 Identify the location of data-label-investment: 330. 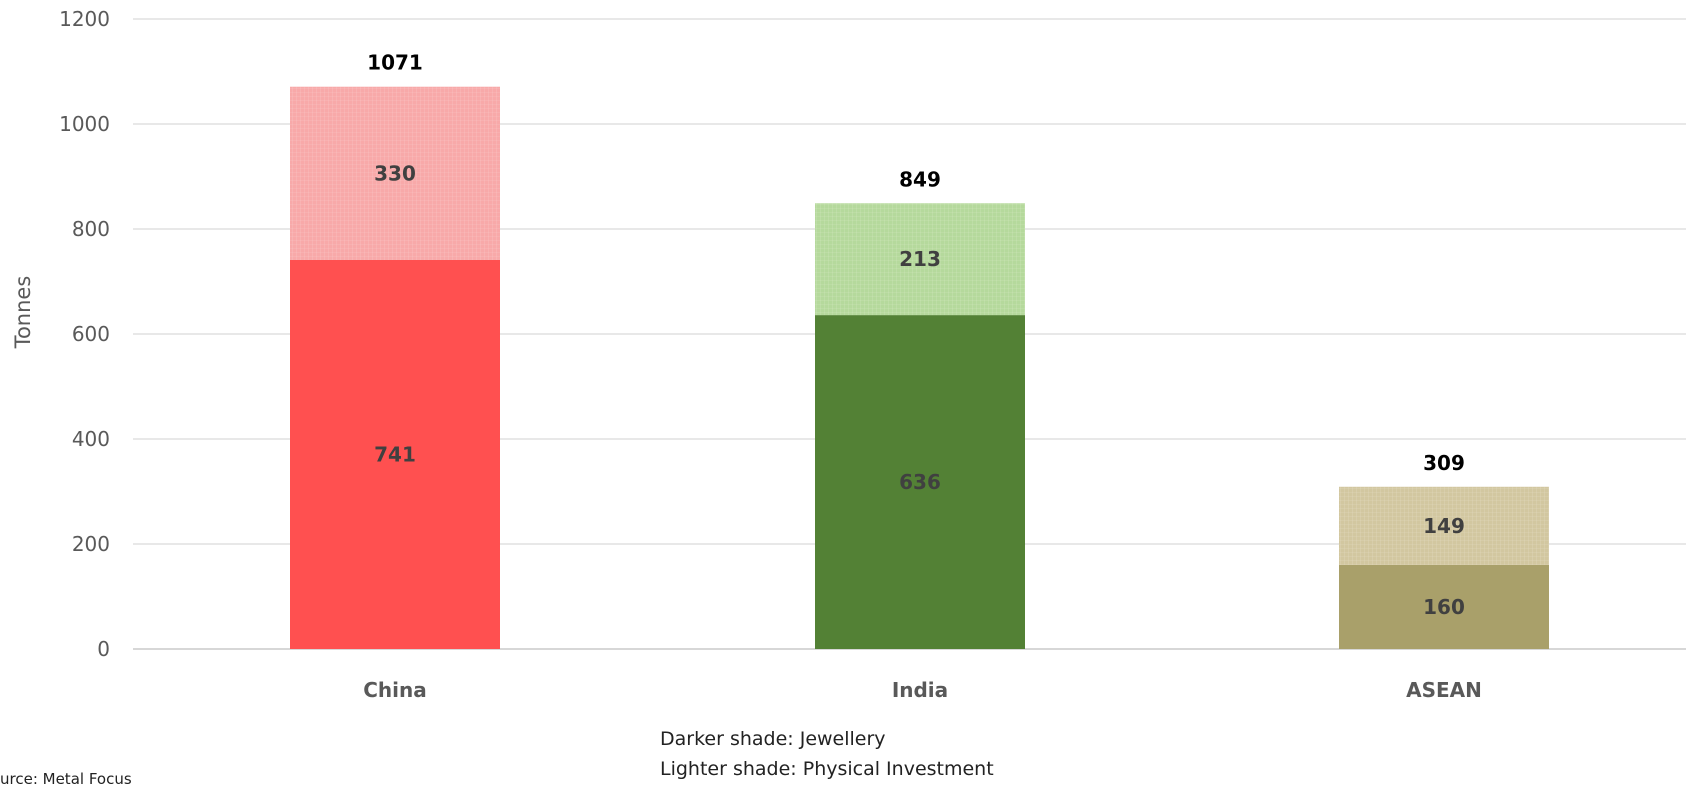
(395, 173).